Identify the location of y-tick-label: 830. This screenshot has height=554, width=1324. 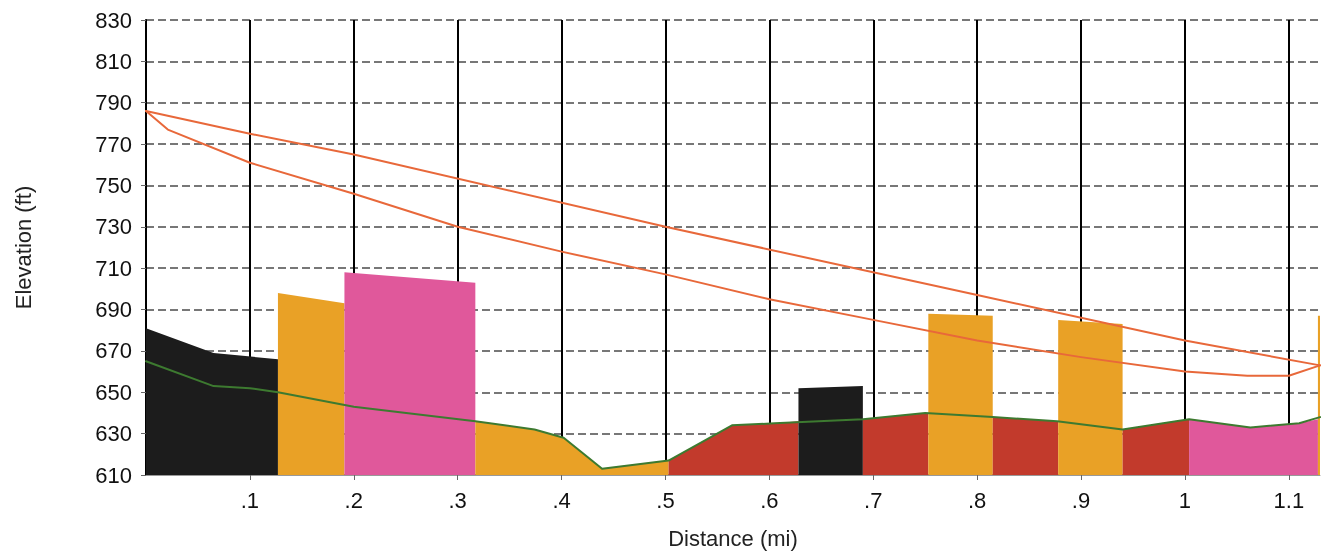
(113, 20).